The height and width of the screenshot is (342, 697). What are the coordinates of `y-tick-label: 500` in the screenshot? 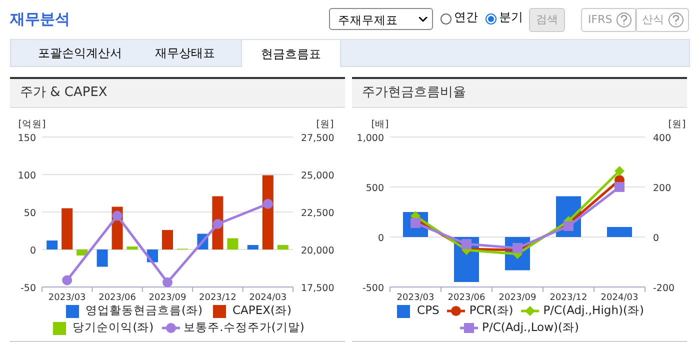 It's located at (375, 188).